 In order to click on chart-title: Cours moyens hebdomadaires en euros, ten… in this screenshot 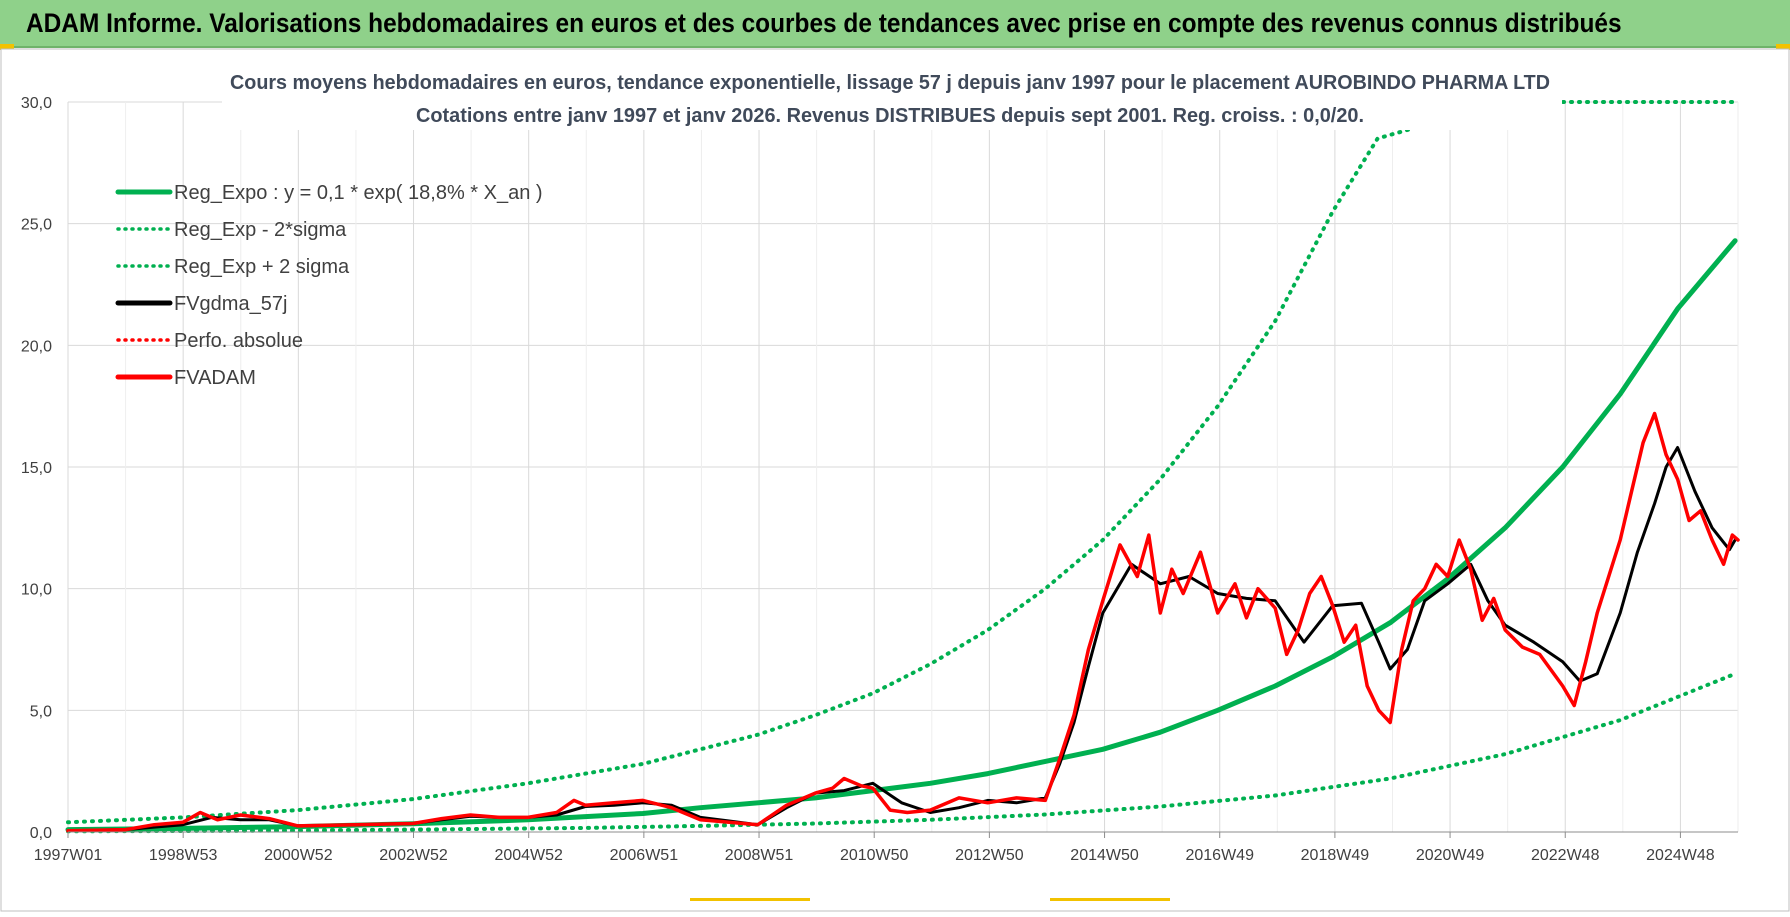, I will do `click(890, 83)`.